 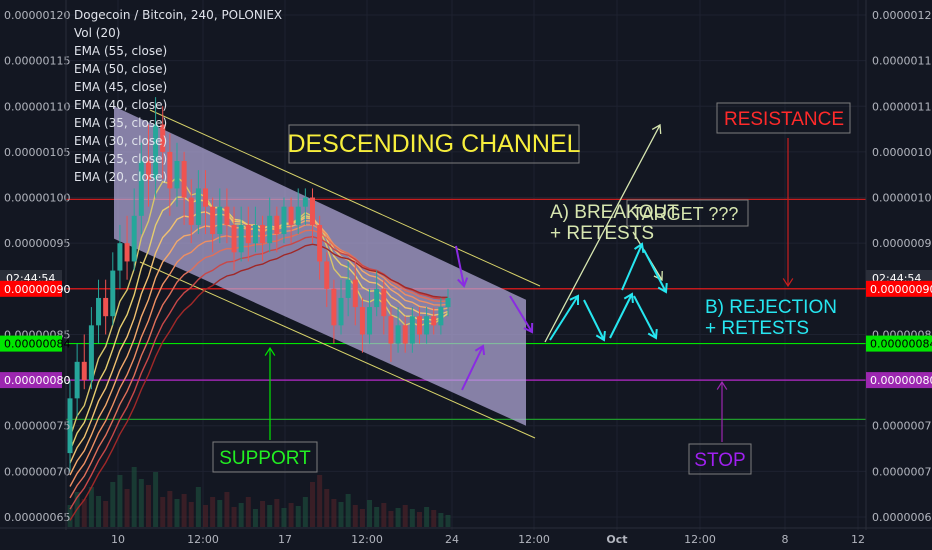 I want to click on resistance-arrow-head, so click(x=788, y=283).